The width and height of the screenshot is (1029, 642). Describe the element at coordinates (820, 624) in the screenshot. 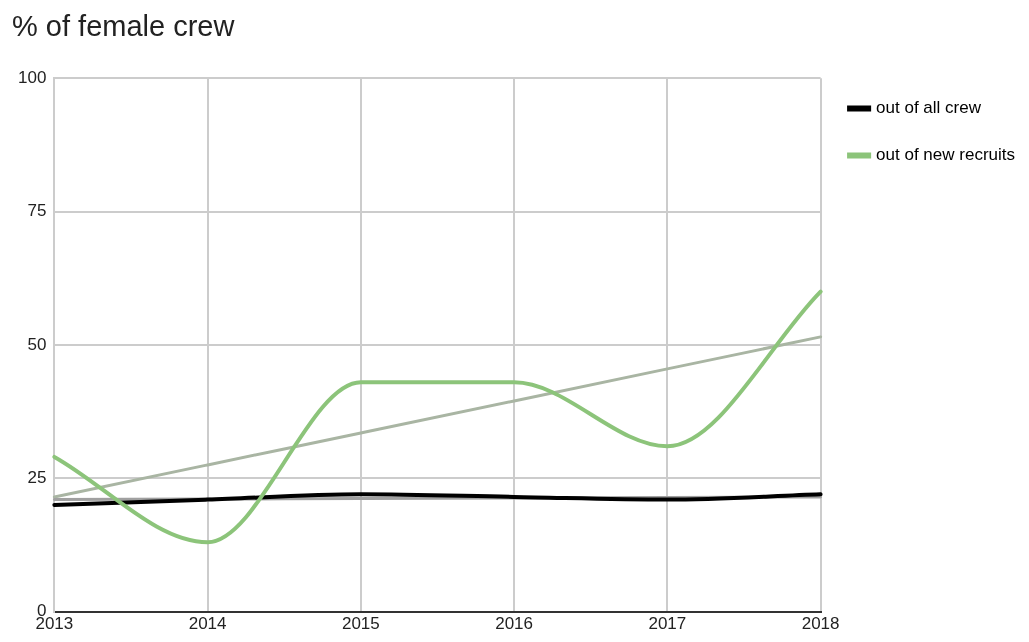

I see `x-tick-label: 2018` at that location.